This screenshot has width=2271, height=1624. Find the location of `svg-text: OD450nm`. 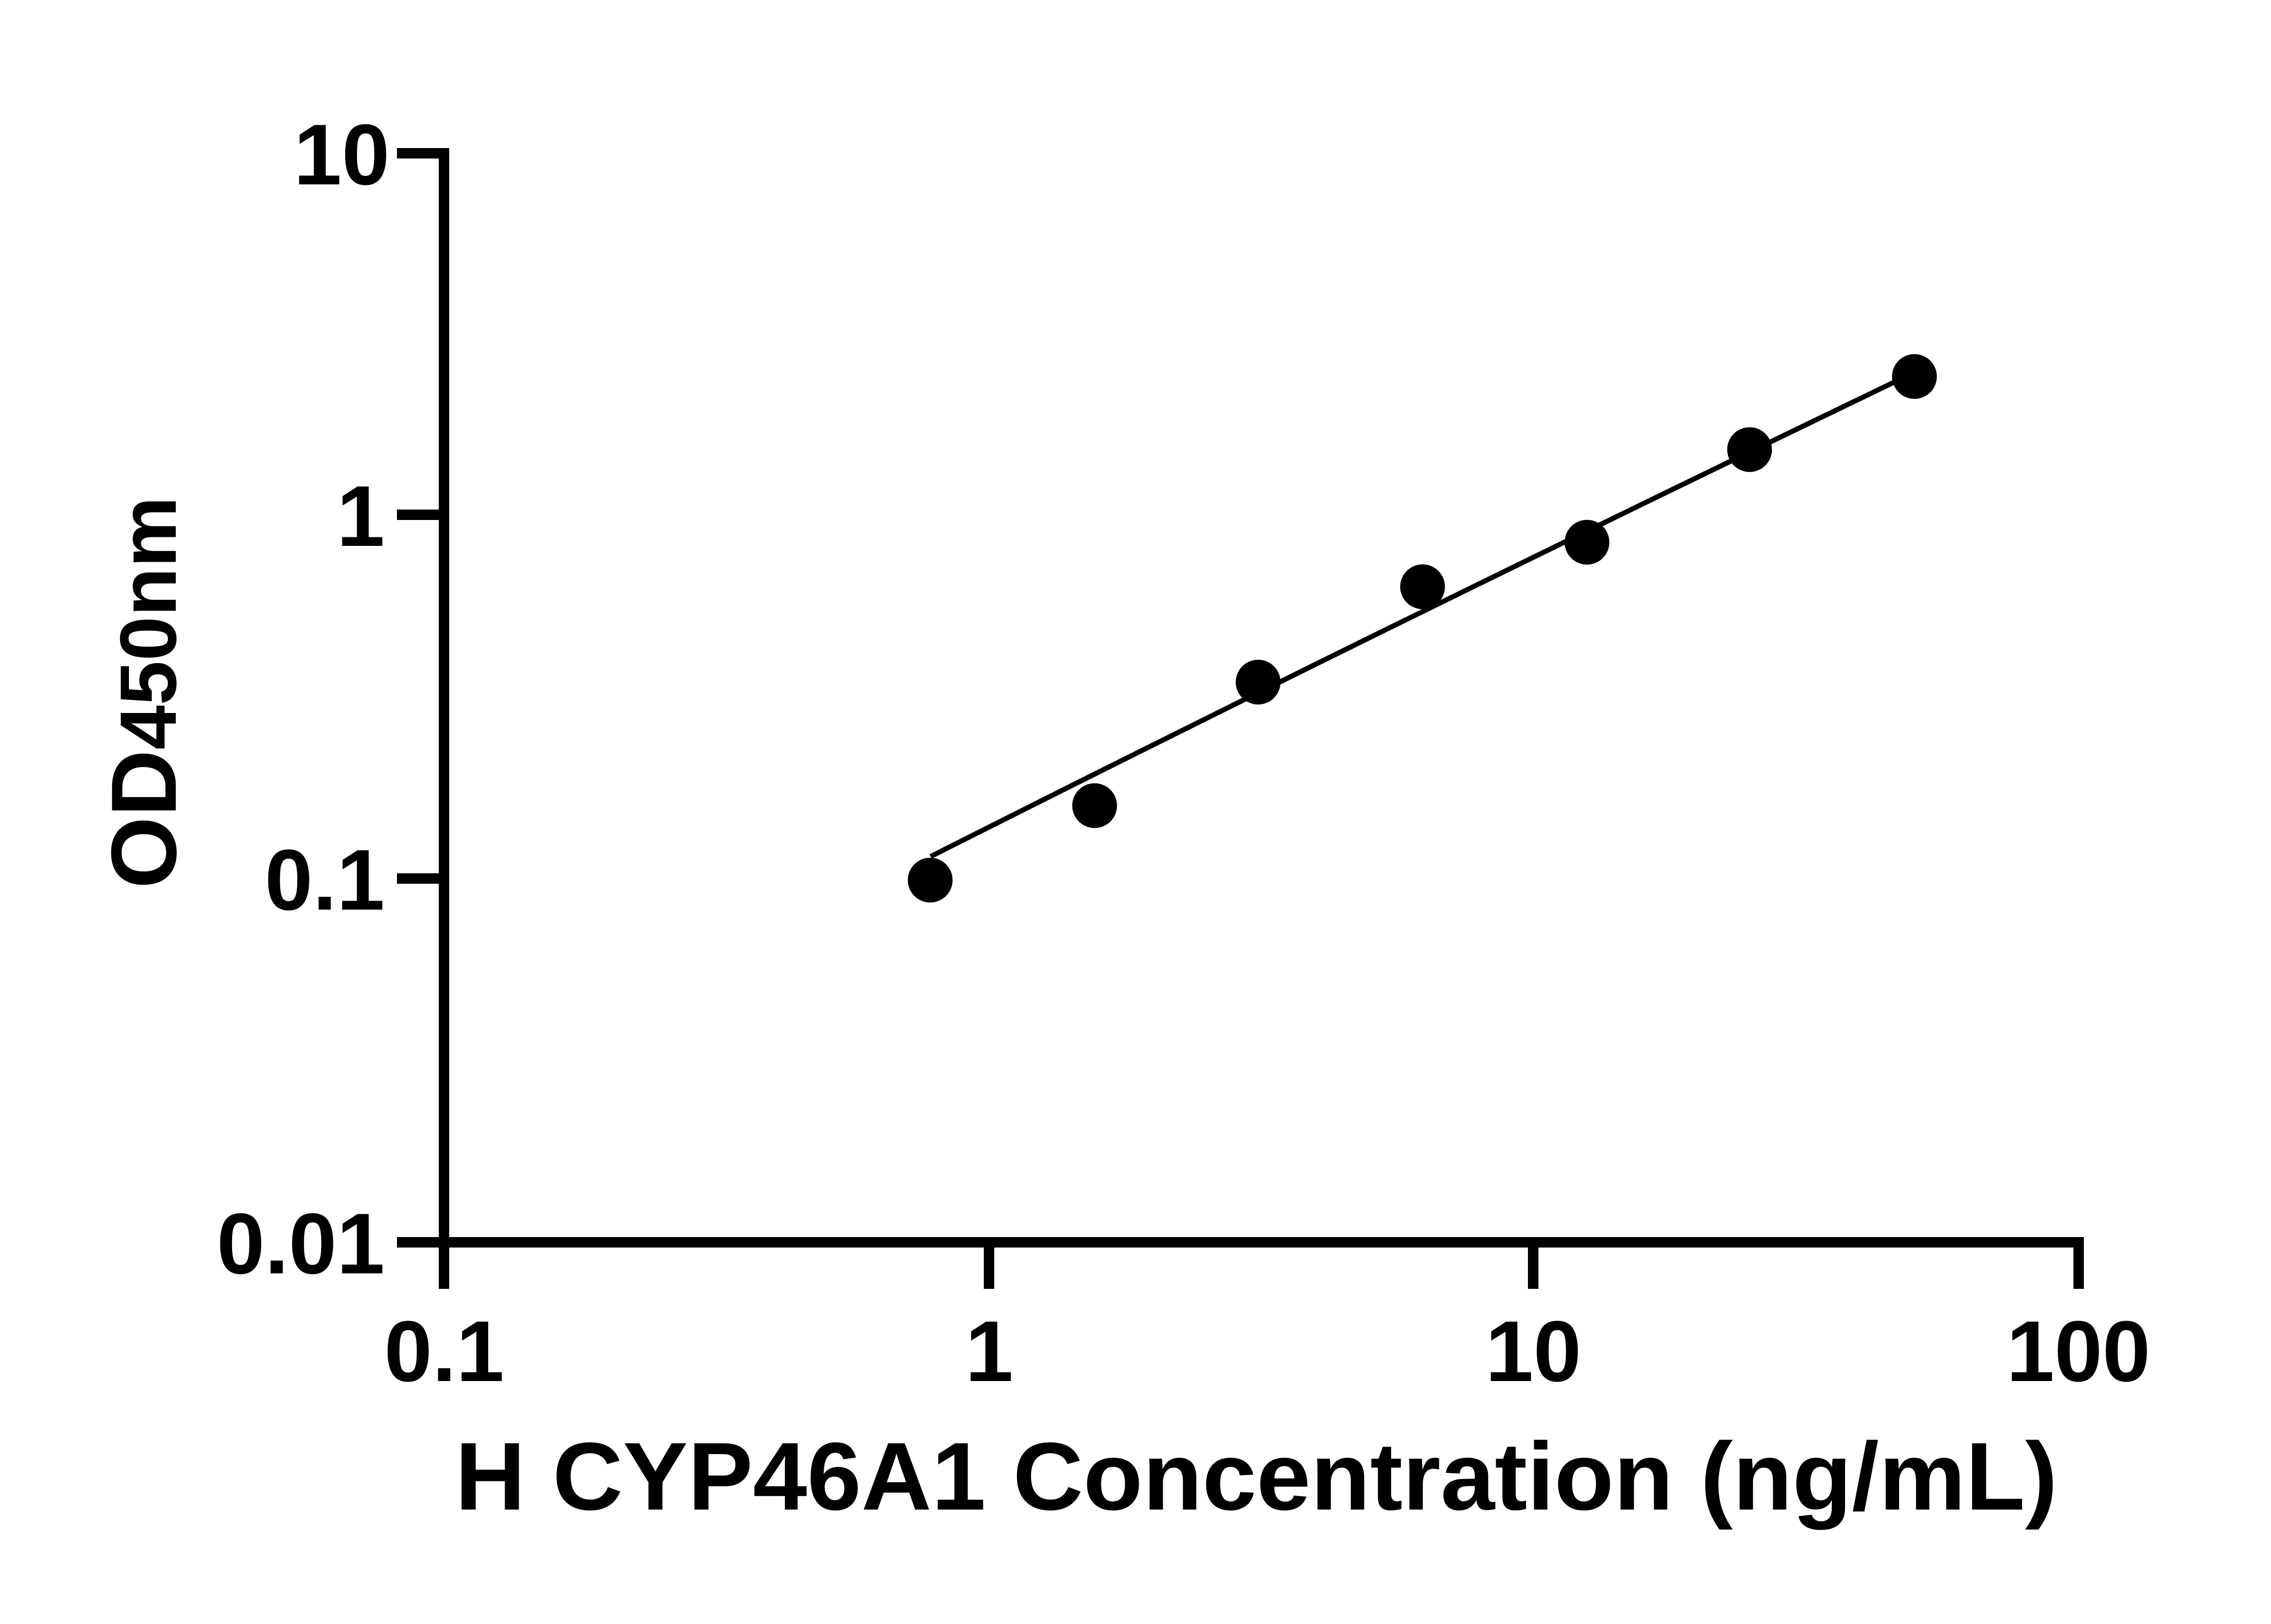

svg-text: OD450nm is located at coordinates (144, 692).